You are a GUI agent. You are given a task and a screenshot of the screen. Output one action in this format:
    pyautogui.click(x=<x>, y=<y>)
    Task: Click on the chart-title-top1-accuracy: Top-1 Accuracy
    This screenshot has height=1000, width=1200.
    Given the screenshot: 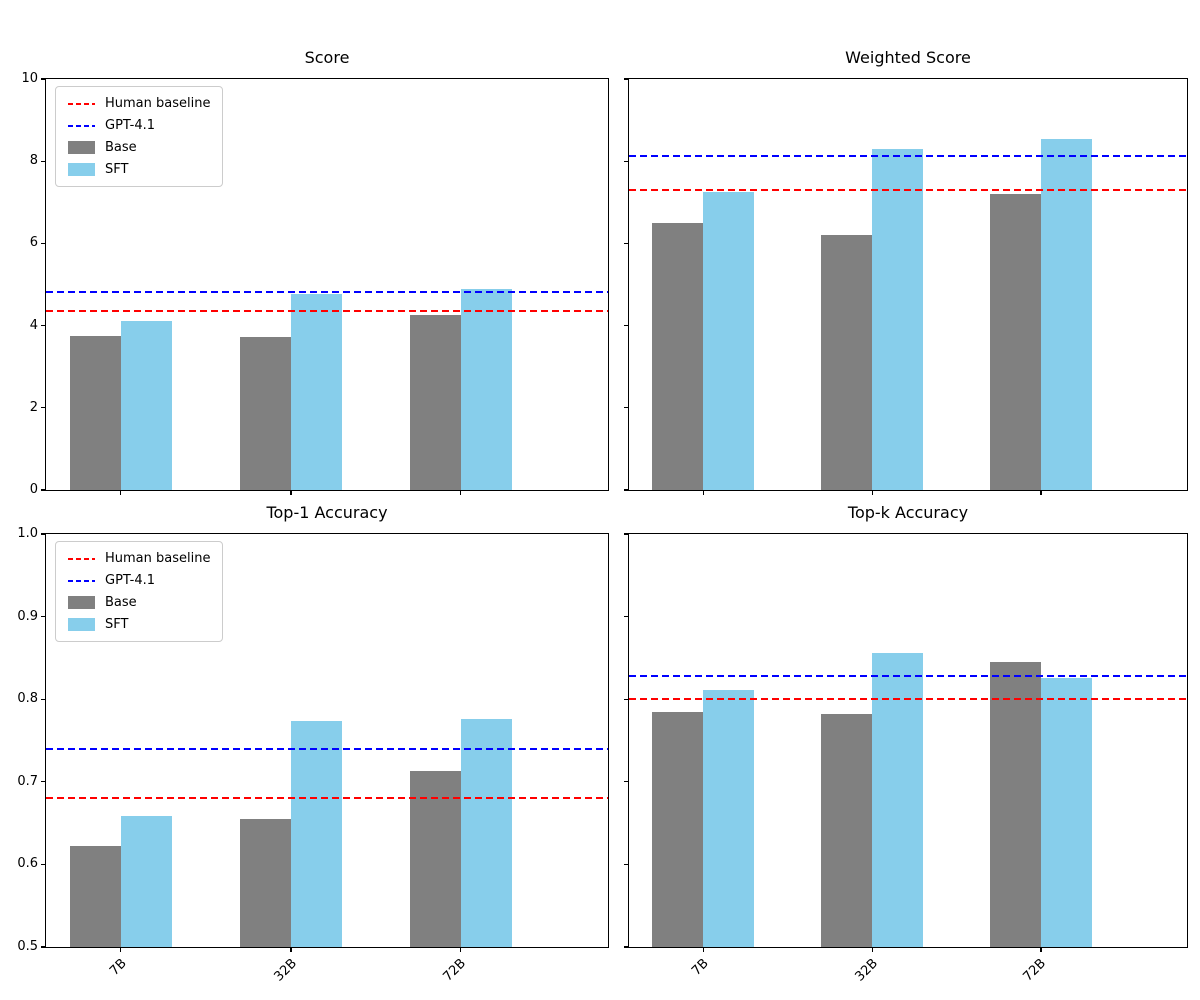 What is the action you would take?
    pyautogui.click(x=327, y=512)
    